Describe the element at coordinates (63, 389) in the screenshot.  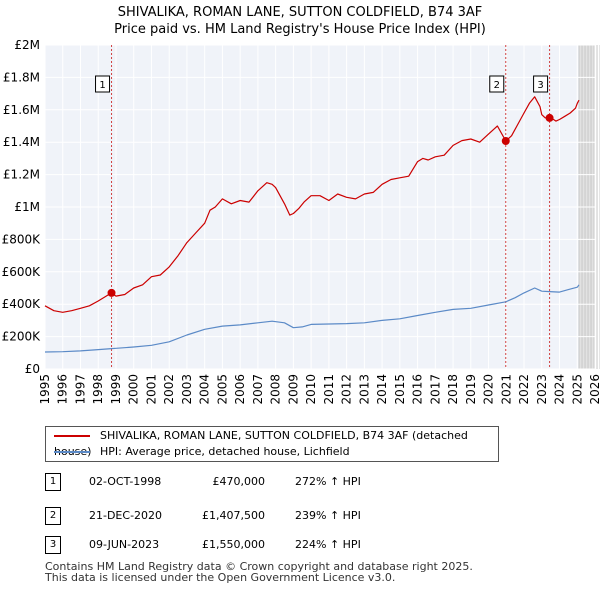
I see `x-tick-label: 1996` at that location.